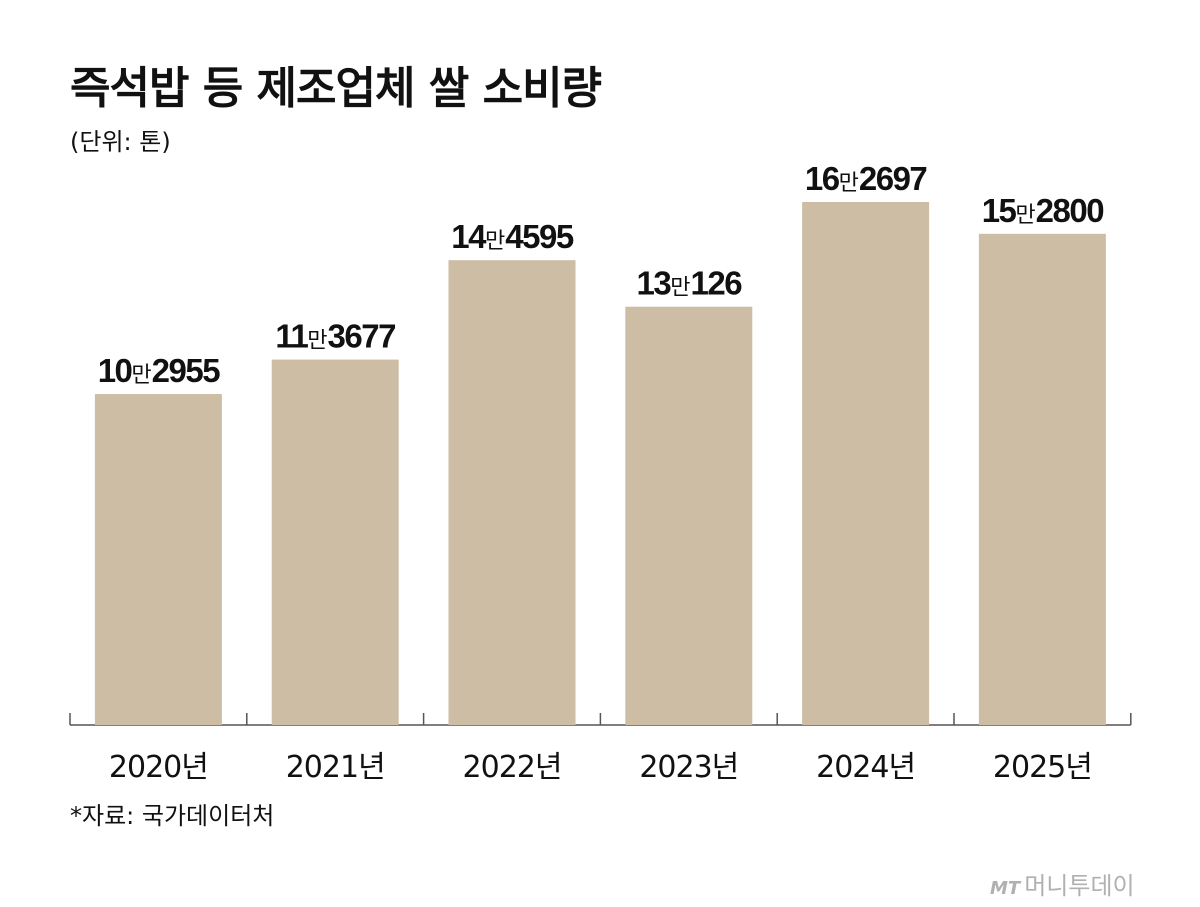  I want to click on value-label: 14만4595, so click(512, 236).